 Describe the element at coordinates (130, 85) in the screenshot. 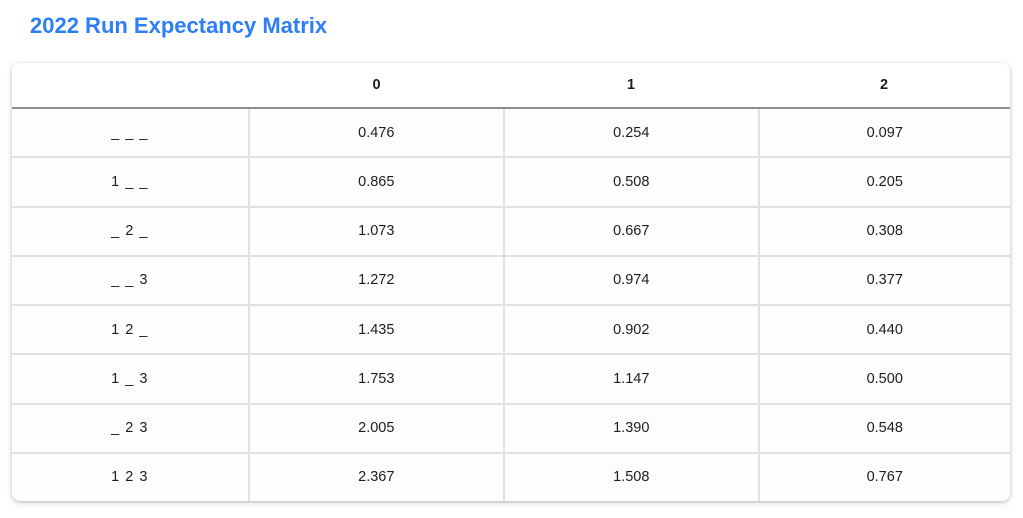

I see `table-header-corner-cell` at that location.